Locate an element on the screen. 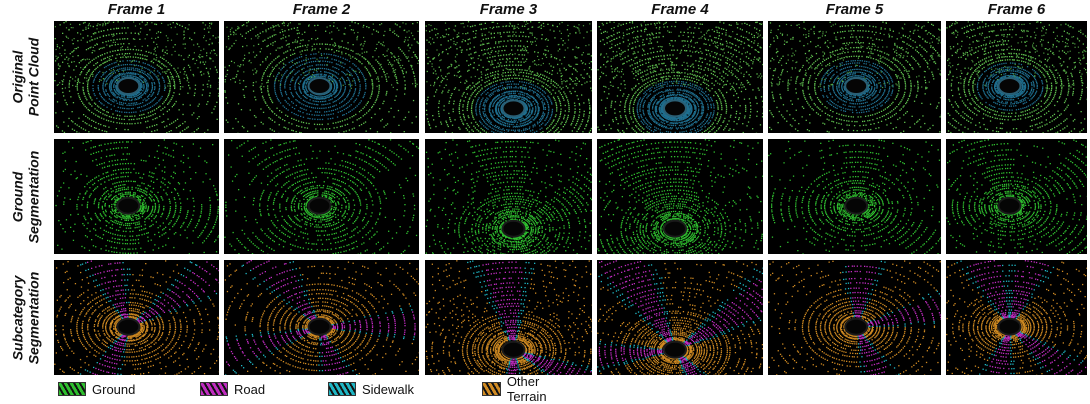 The height and width of the screenshot is (404, 1090). row-title-label: Original Point Cloud is located at coordinates (25, 77).